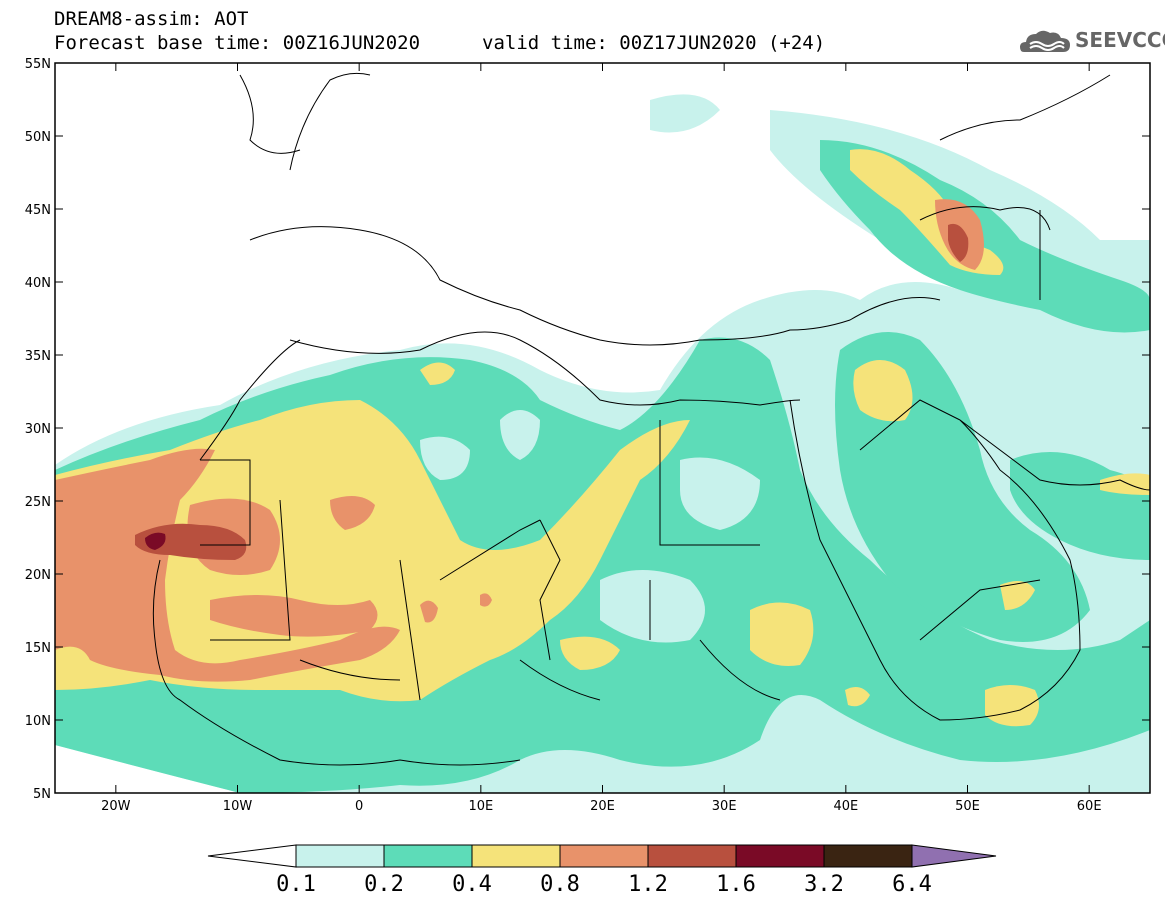 Image resolution: width=1165 pixels, height=905 pixels. Describe the element at coordinates (560, 884) in the screenshot. I see `colorbar-label: 0.8` at that location.